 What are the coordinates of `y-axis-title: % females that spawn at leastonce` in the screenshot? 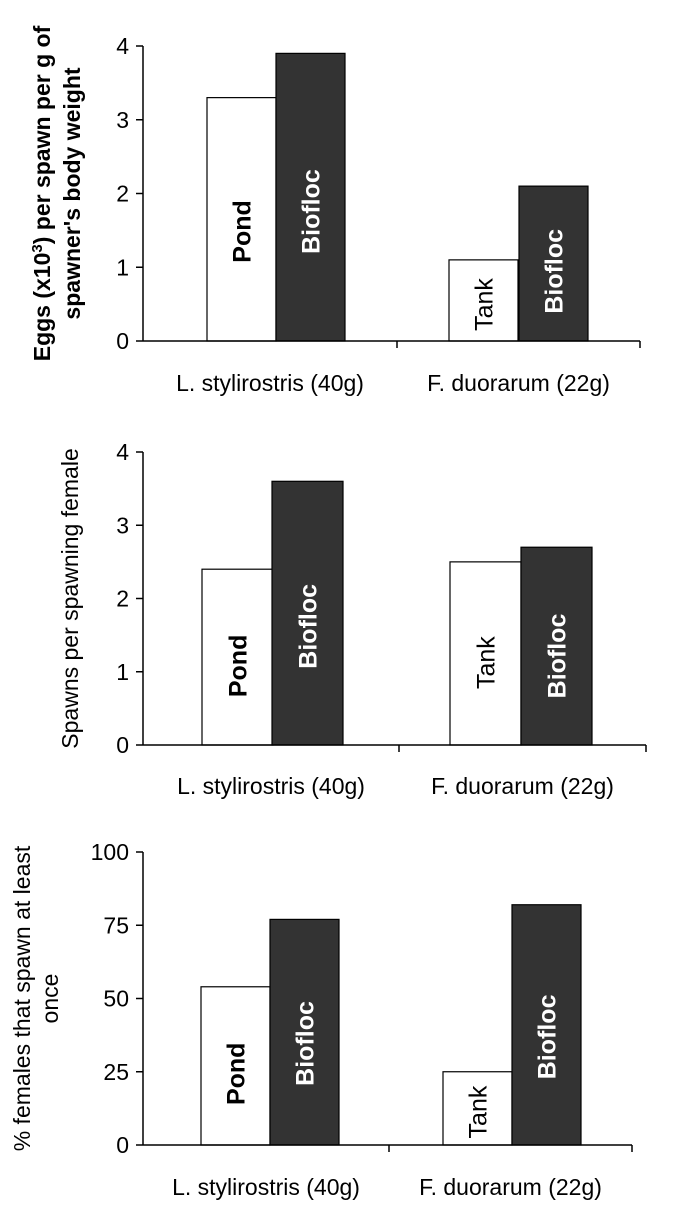 It's located at (36, 998).